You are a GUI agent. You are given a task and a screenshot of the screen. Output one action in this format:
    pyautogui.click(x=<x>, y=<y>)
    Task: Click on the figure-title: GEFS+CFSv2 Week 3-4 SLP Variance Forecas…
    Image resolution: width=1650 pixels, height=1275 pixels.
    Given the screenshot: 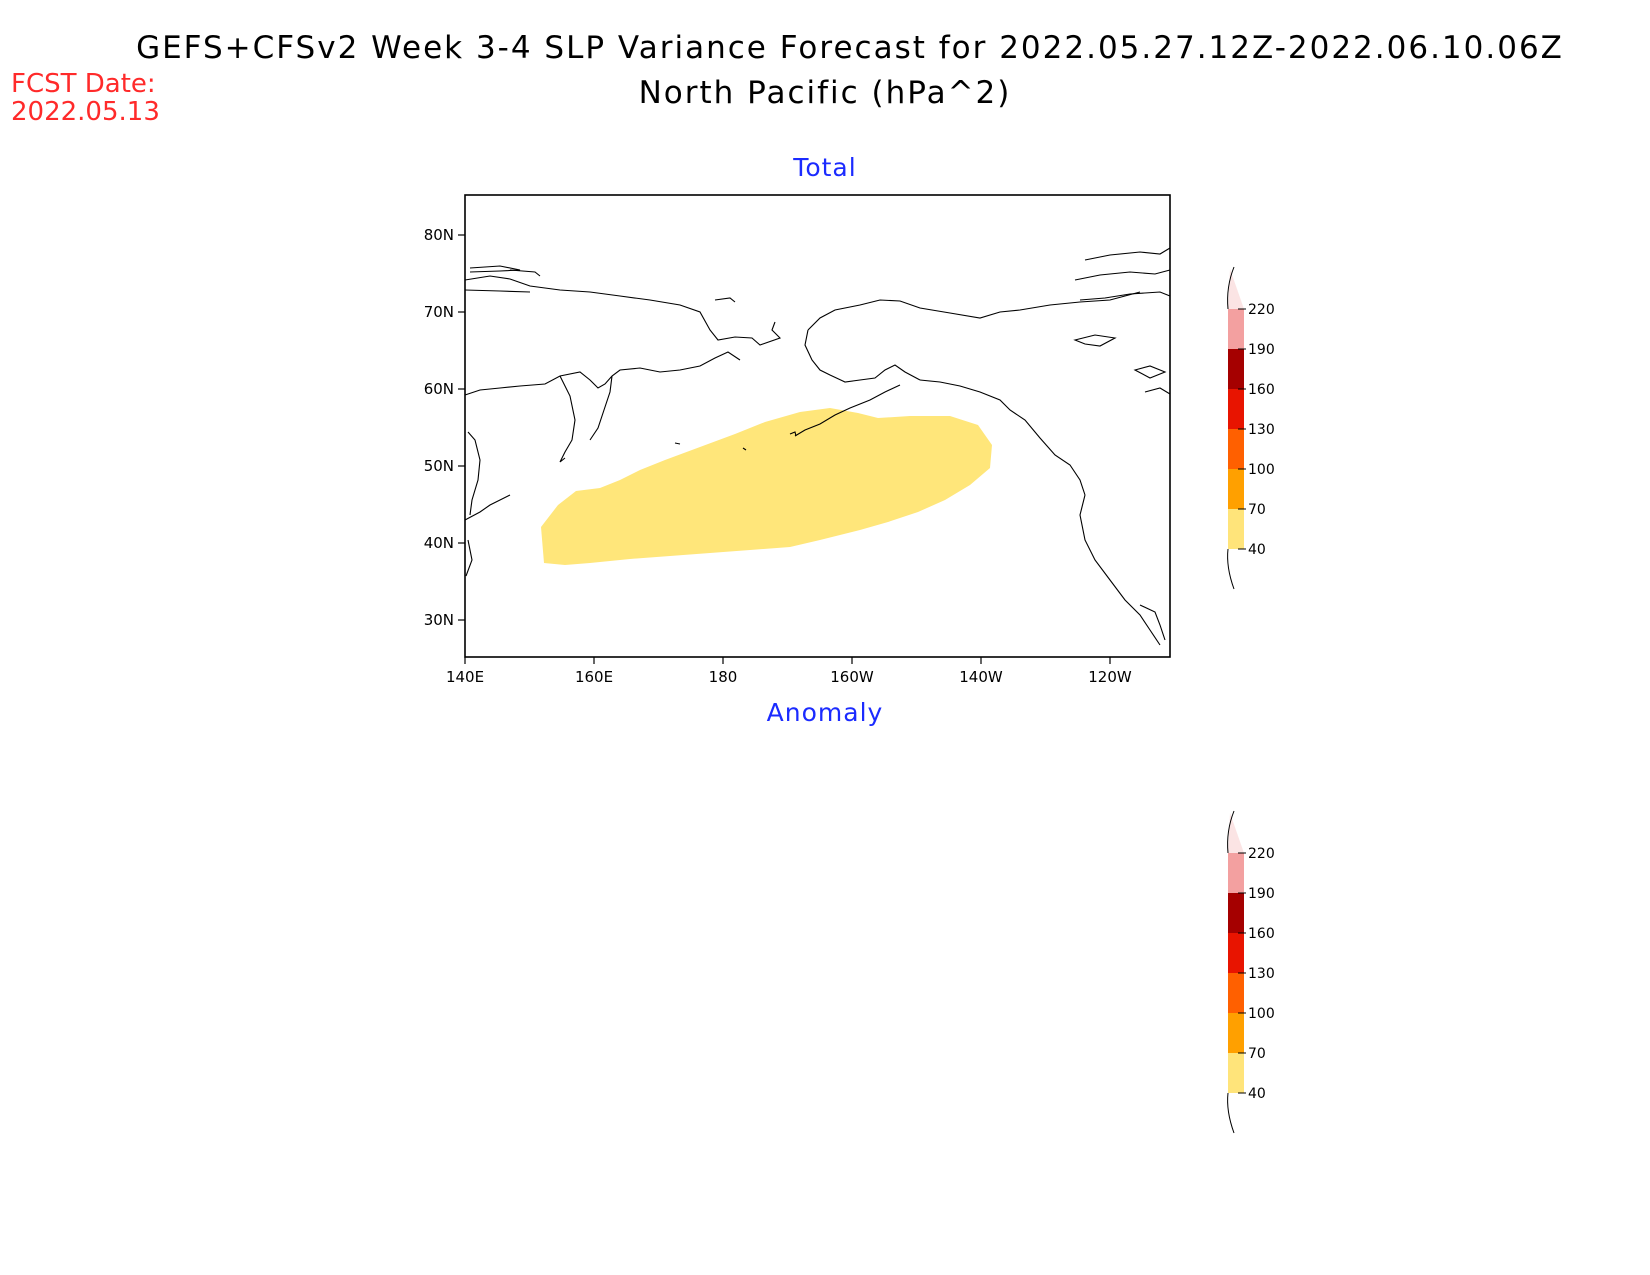 What is the action you would take?
    pyautogui.click(x=850, y=48)
    